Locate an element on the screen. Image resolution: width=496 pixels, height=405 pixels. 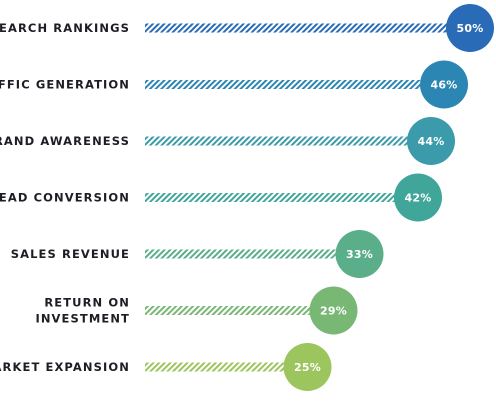
value-label-6: 25% is located at coordinates (307, 367).